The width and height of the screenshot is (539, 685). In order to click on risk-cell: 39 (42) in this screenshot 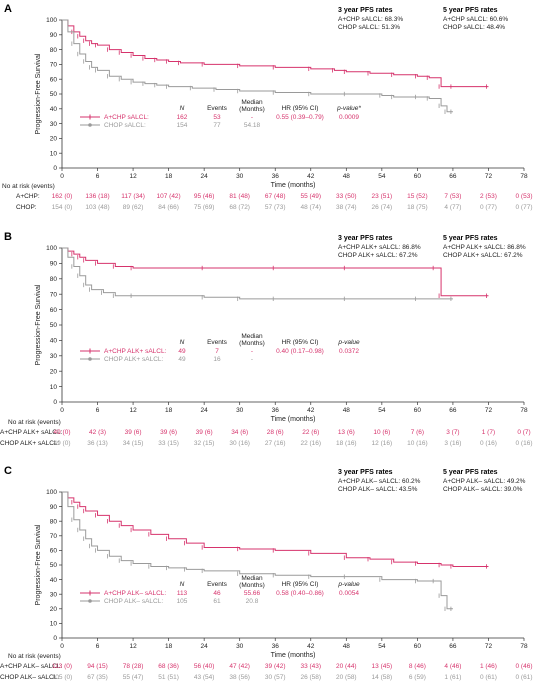, I will do `click(275, 666)`.